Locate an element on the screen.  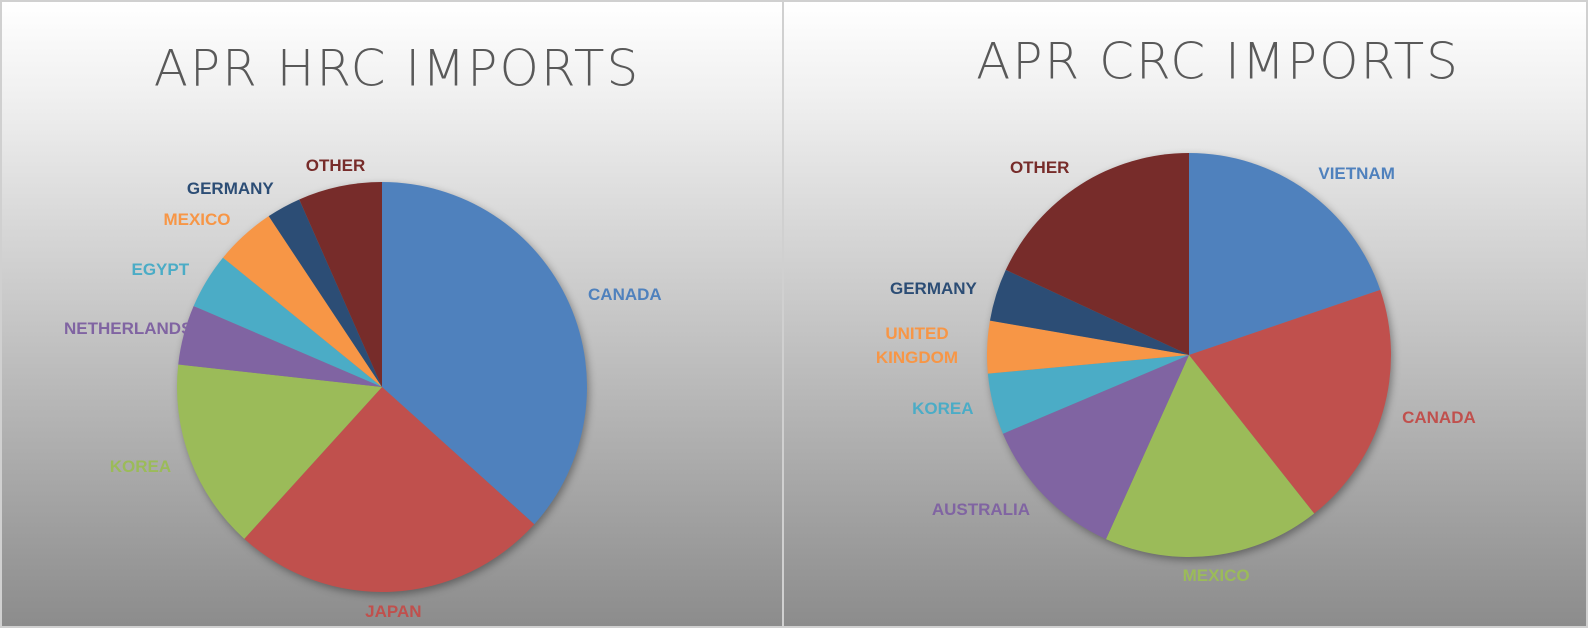
slice-label: VIETNAM is located at coordinates (1356, 174).